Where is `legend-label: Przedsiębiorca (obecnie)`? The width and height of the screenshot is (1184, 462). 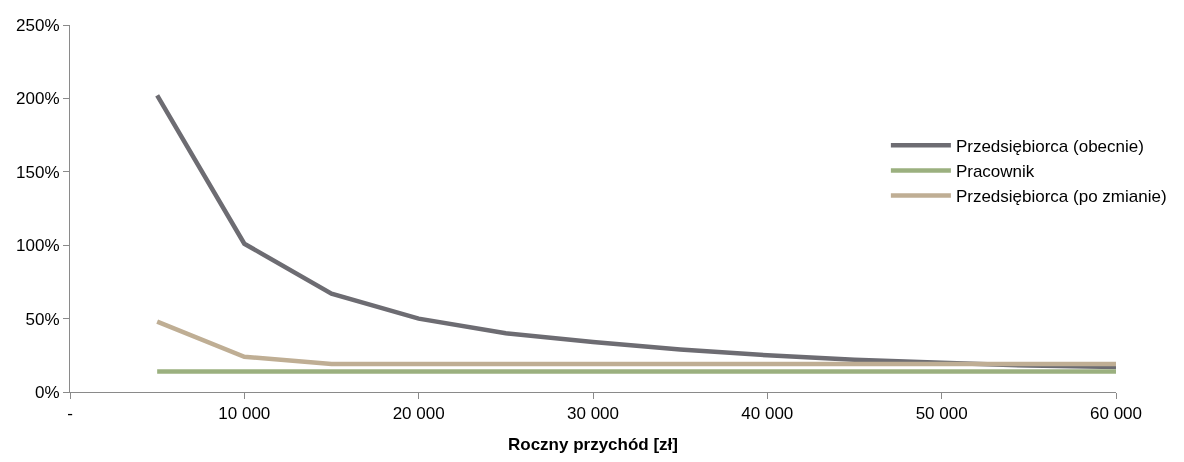
legend-label: Przedsiębiorca (obecnie) is located at coordinates (1049, 146).